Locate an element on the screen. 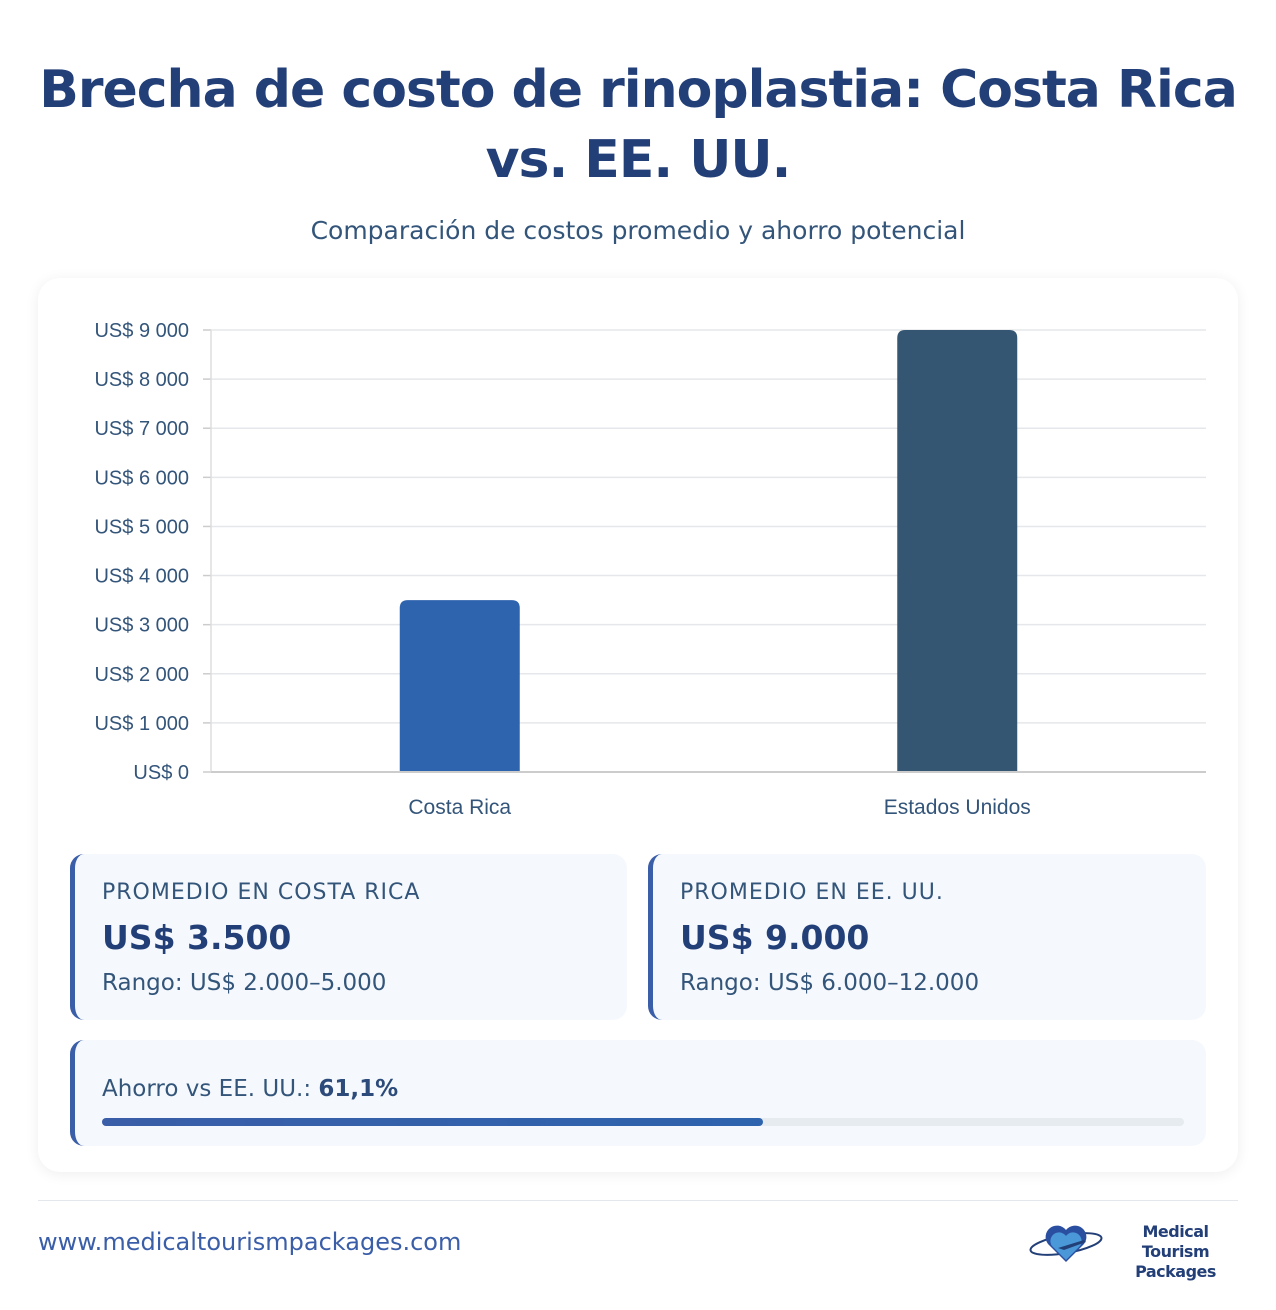  stat-label: PROMEDIO EN EE. UU. is located at coordinates (812, 892).